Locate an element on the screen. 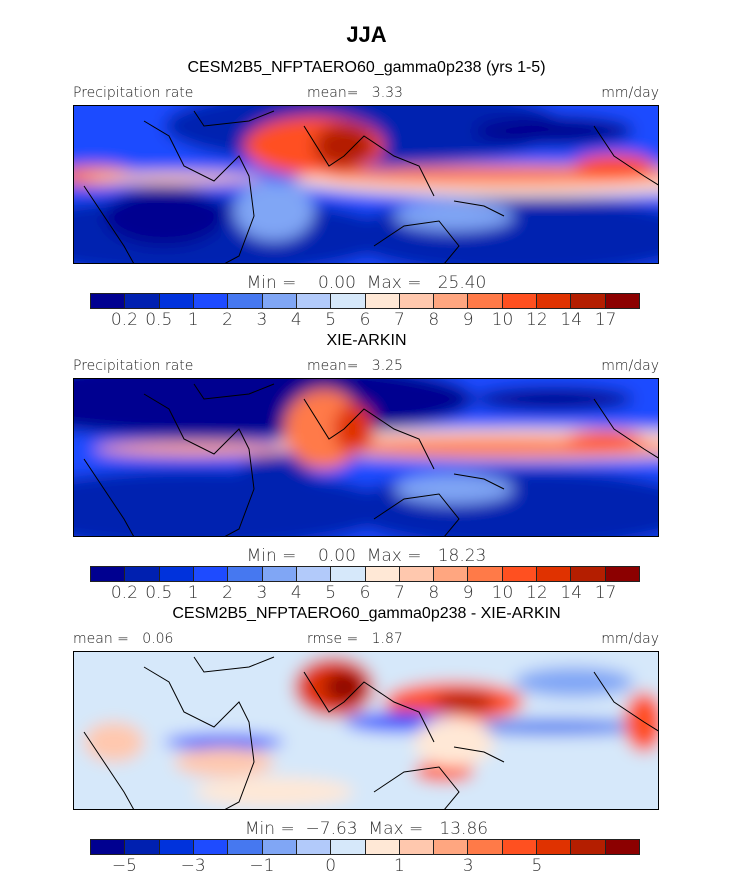  colorbar-tick-label: 9 is located at coordinates (468, 320).